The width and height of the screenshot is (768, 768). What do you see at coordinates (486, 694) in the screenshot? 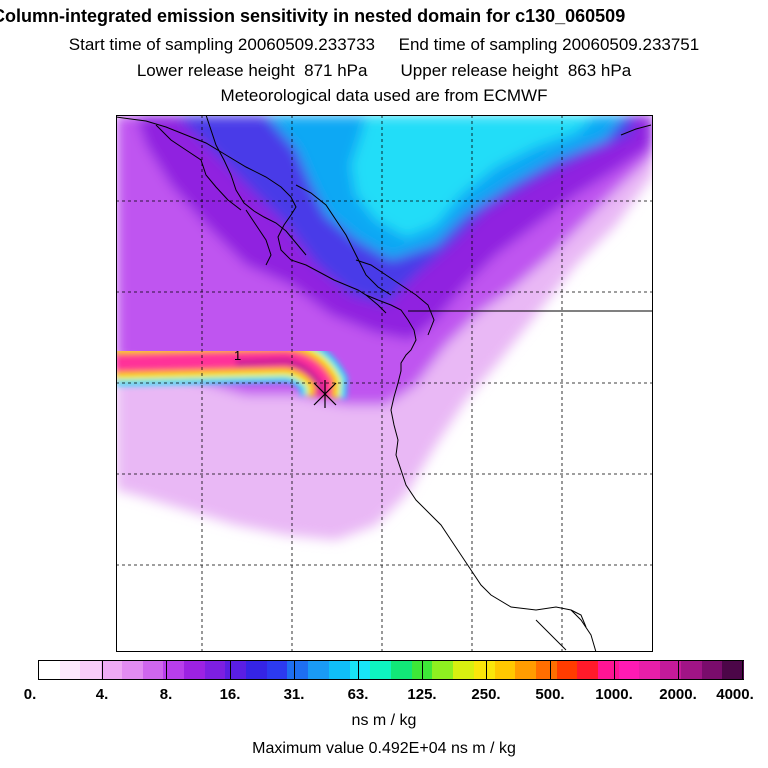
I see `colorbar-tick-label: 250.` at bounding box center [486, 694].